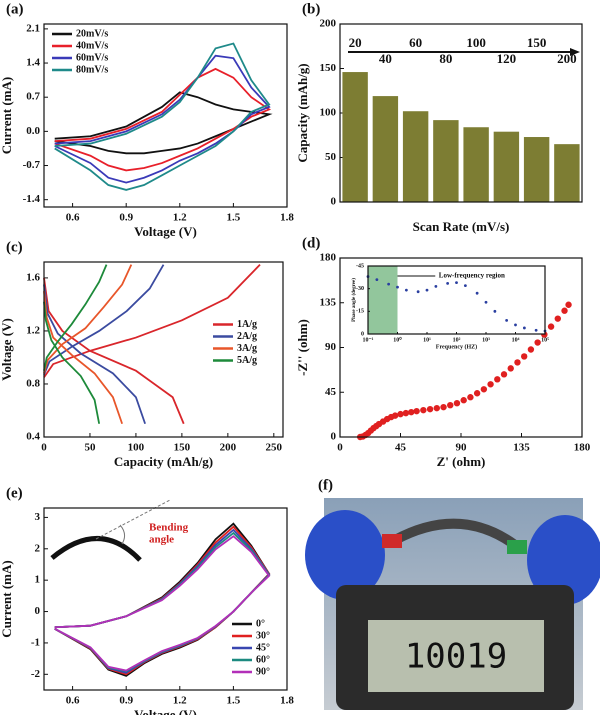 Image resolution: width=600 pixels, height=715 pixels. I want to click on y-tick-label: -30, so click(360, 289).